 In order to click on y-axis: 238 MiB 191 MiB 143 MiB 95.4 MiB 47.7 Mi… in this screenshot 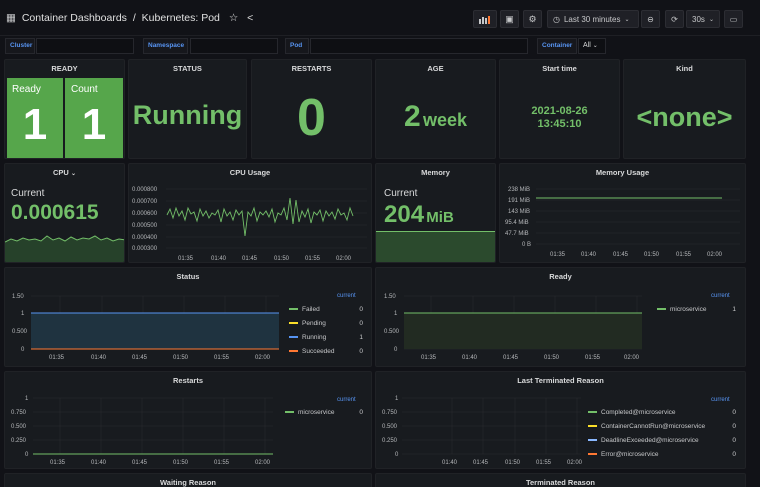, I will do `click(518, 217)`.